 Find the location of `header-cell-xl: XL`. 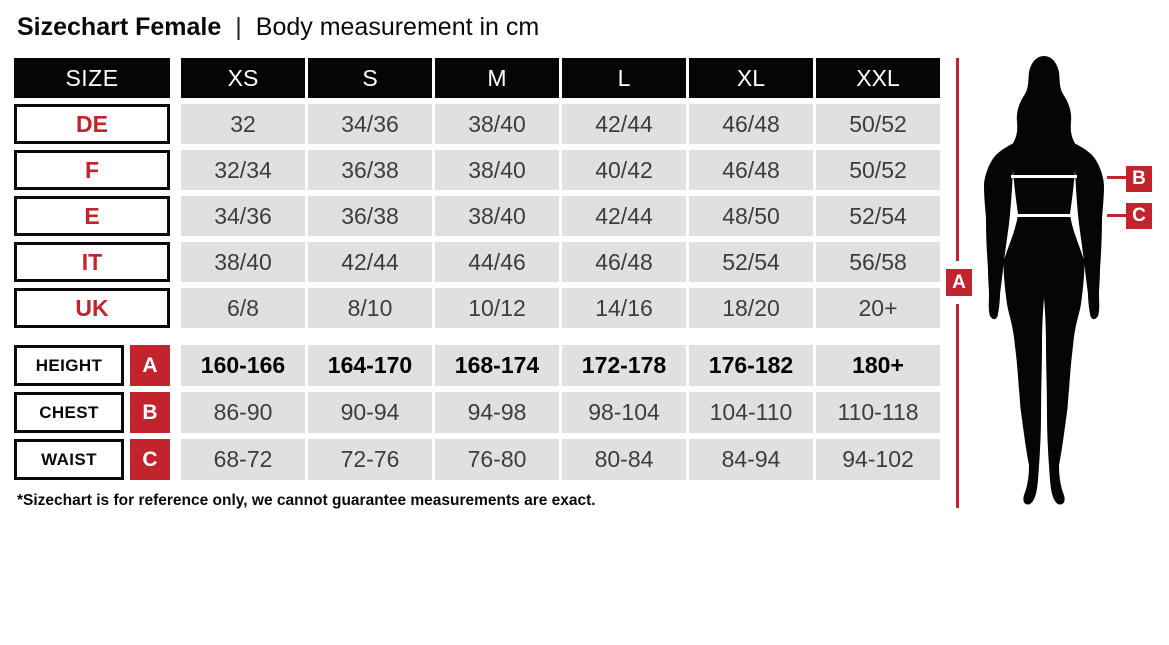

header-cell-xl: XL is located at coordinates (751, 78).